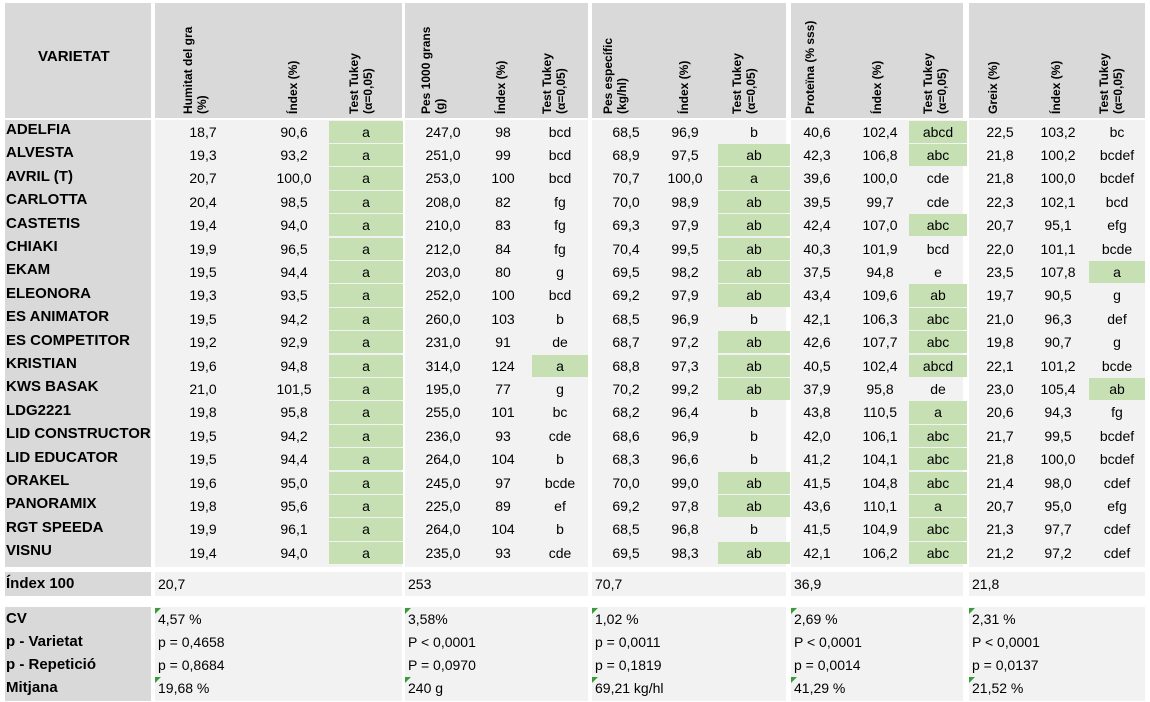 The height and width of the screenshot is (702, 1150). I want to click on column-header: Pes específic (kg/hl), so click(615, 75).